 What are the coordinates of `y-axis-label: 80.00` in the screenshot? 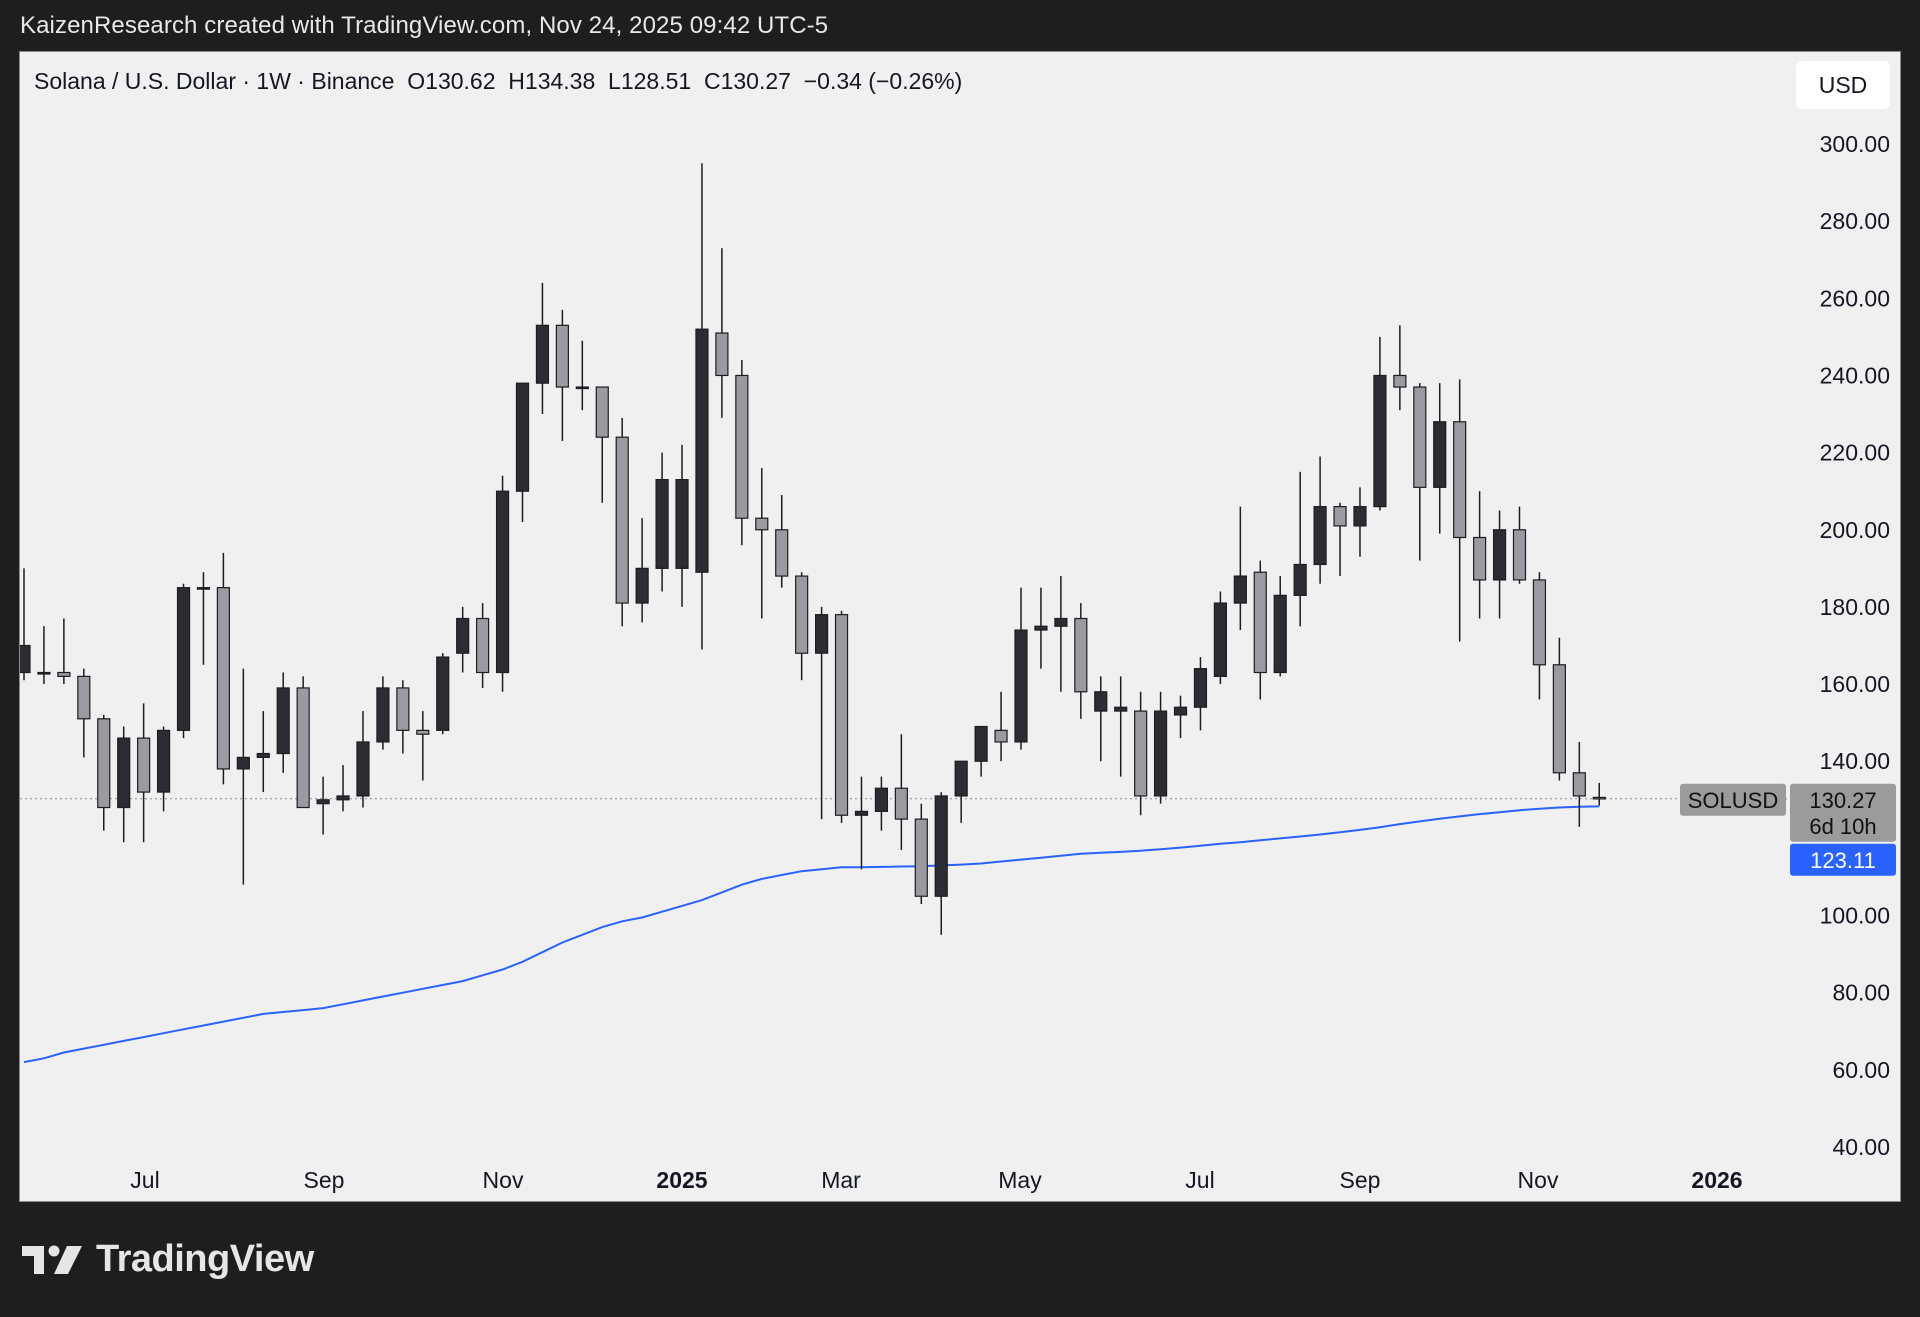 It's located at (1861, 993).